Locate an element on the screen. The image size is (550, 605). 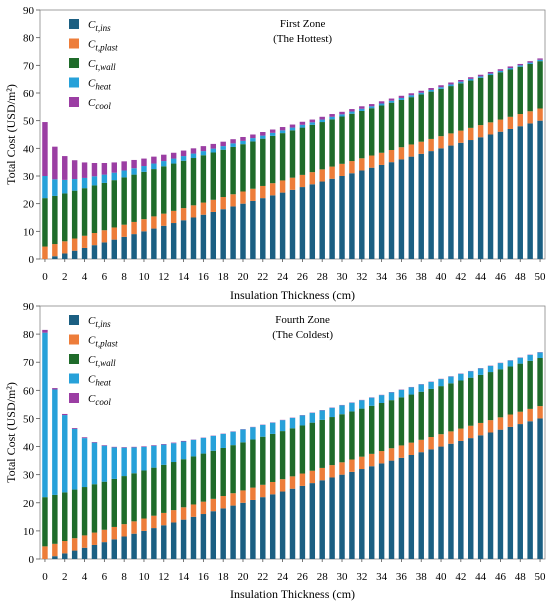
legend-label-subscript: t,plast is located at coordinates (106, 344).